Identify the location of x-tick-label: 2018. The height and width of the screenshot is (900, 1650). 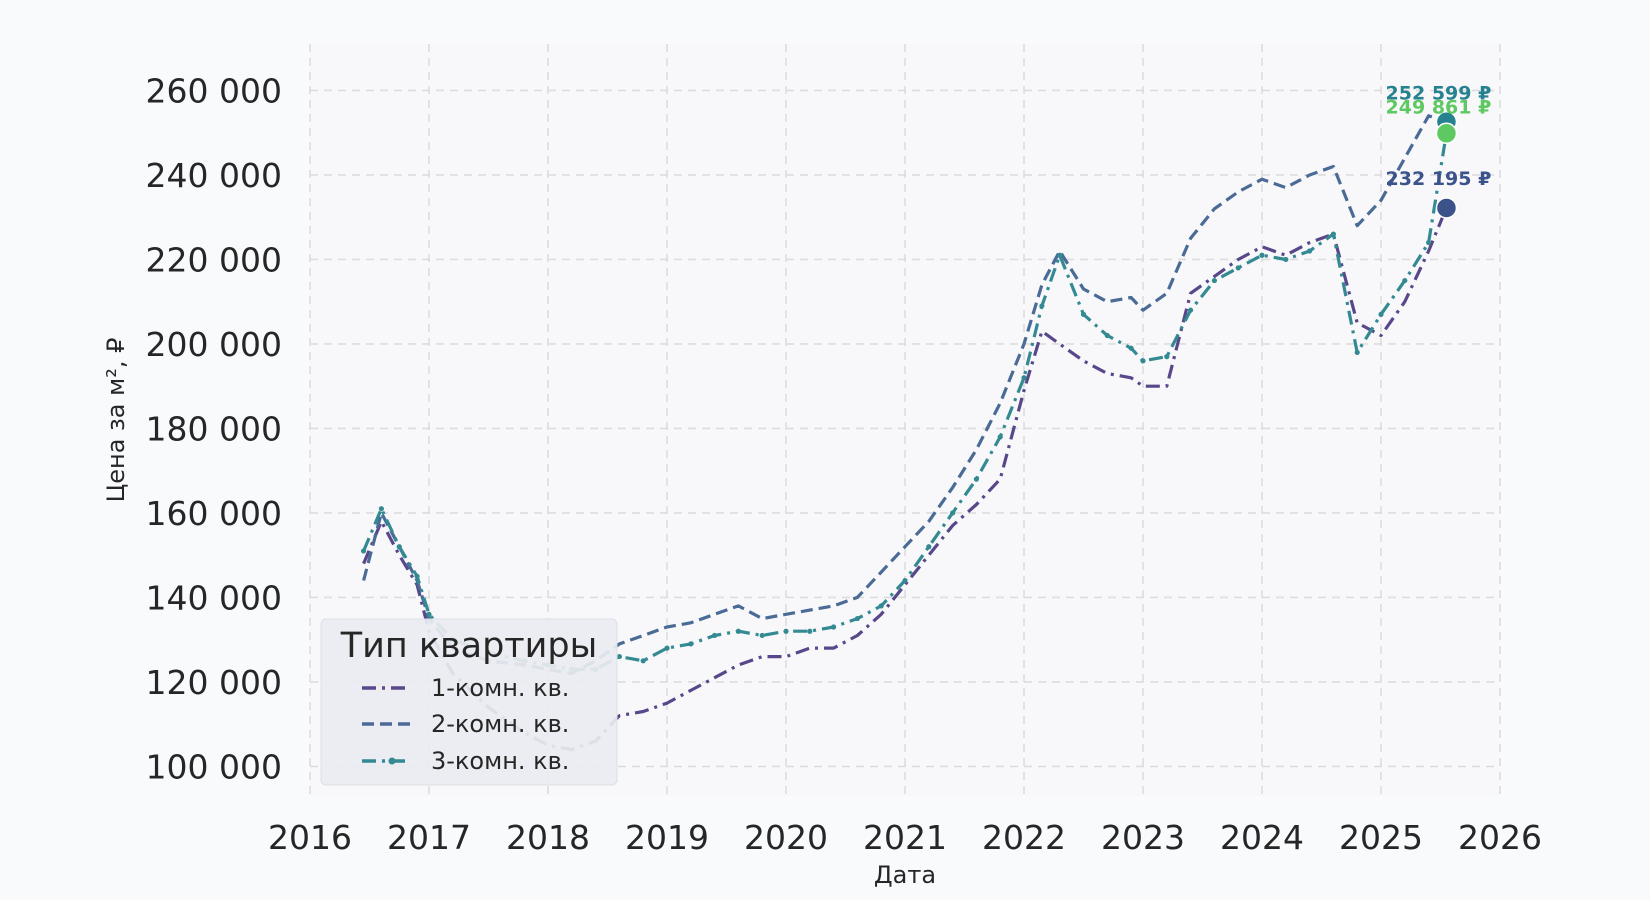
(548, 837).